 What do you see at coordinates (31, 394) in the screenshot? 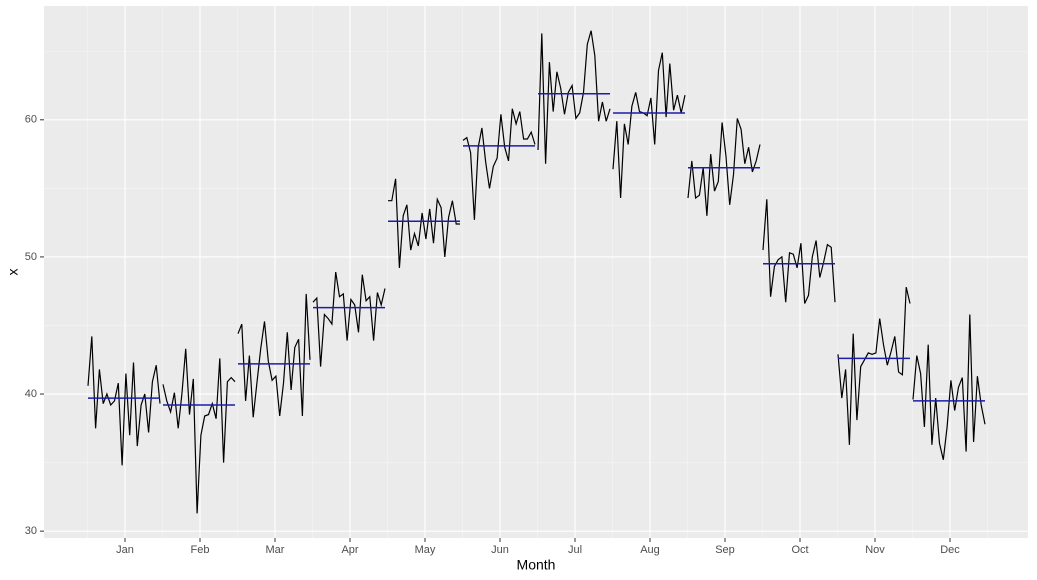
I see `y-tick-label: 40` at bounding box center [31, 394].